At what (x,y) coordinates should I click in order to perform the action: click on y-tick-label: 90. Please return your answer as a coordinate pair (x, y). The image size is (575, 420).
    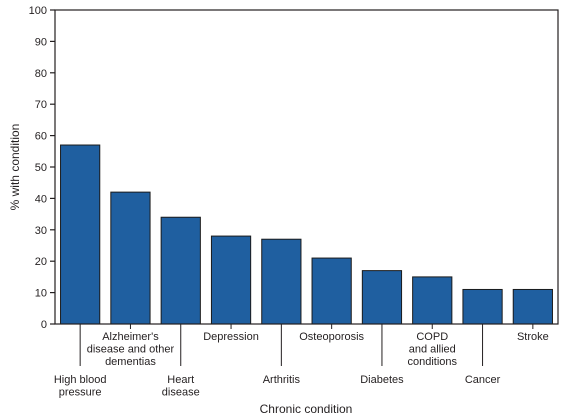
    Looking at the image, I should click on (41, 42).